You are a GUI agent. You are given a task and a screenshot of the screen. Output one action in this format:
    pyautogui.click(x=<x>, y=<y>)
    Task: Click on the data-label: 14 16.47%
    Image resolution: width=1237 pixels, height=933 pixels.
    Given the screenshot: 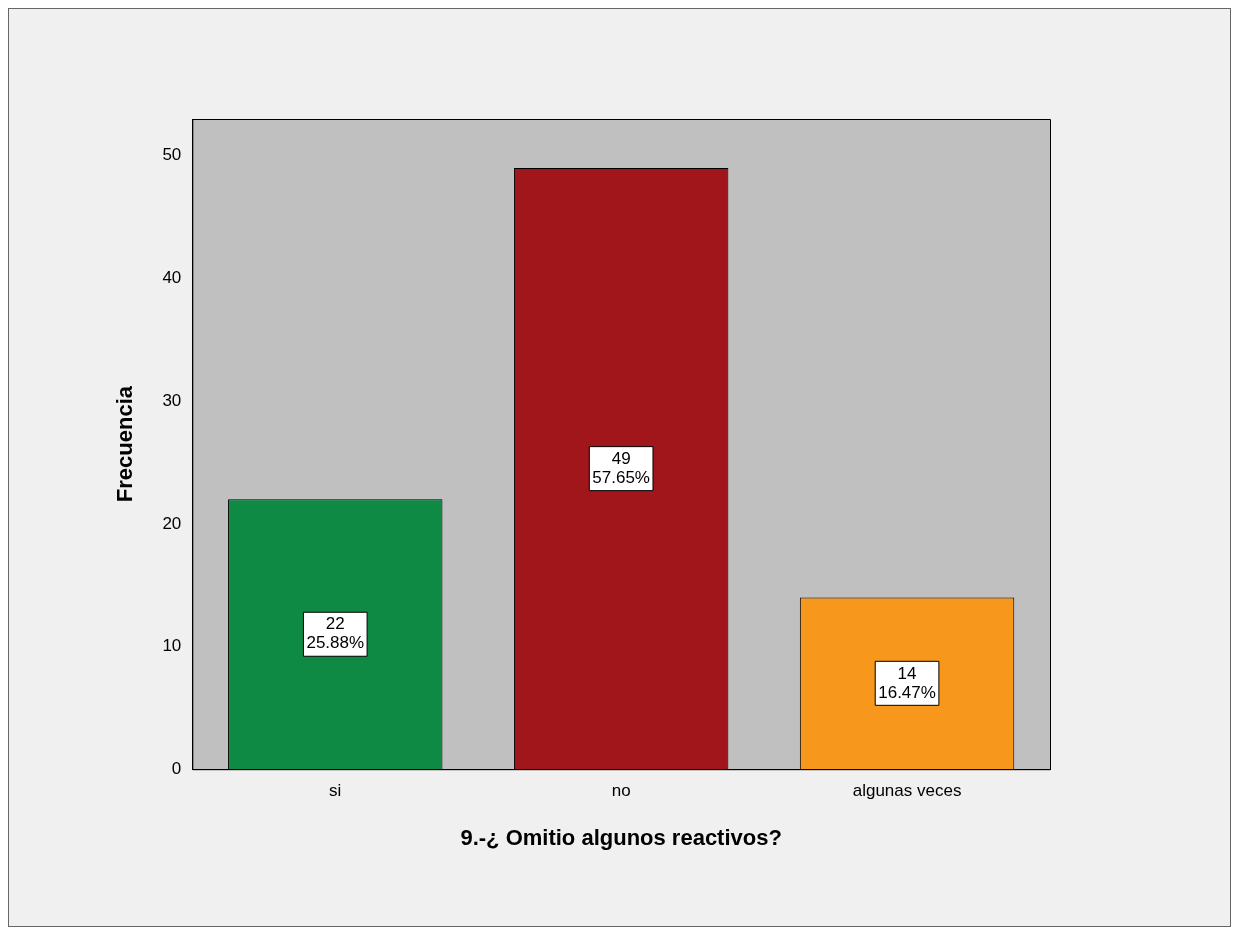 What is the action you would take?
    pyautogui.click(x=907, y=682)
    